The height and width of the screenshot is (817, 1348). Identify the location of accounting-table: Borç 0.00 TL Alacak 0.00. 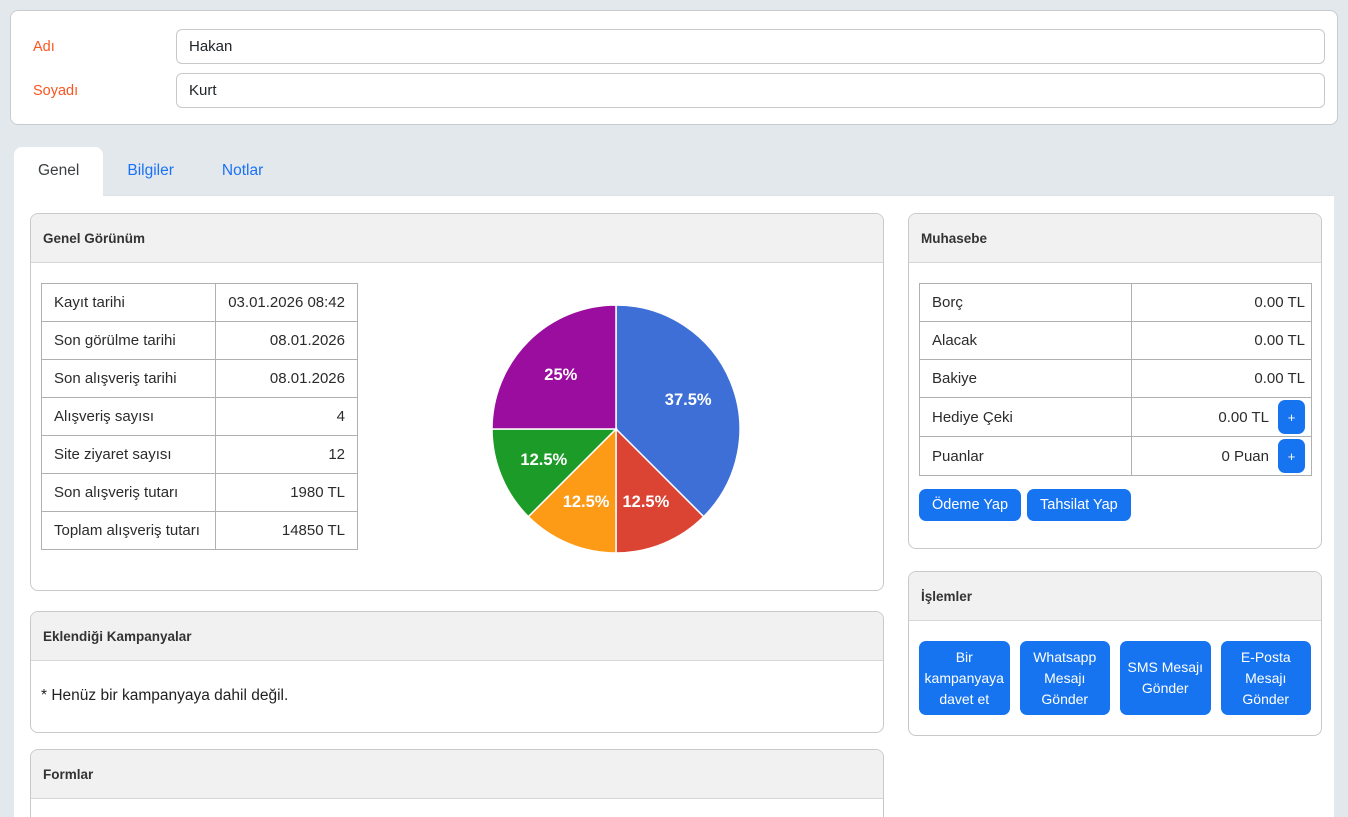
(1115, 379).